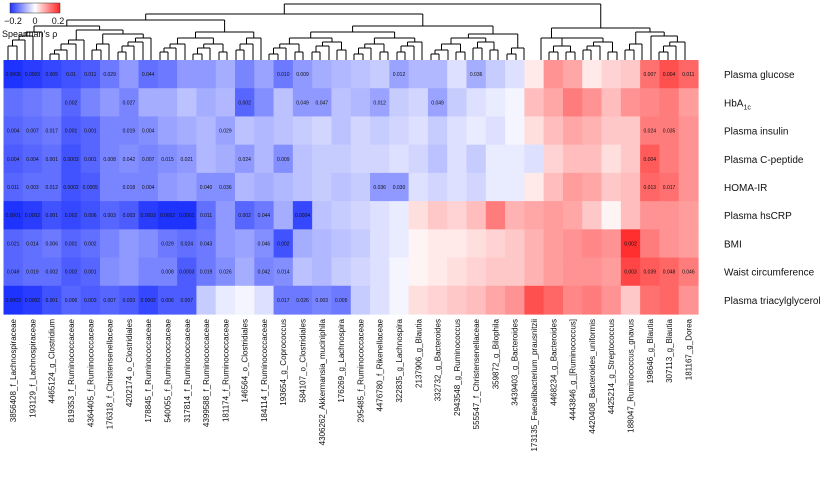  What do you see at coordinates (129, 363) in the screenshot?
I see `column-label: 4202174_o_Clostridiales` at bounding box center [129, 363].